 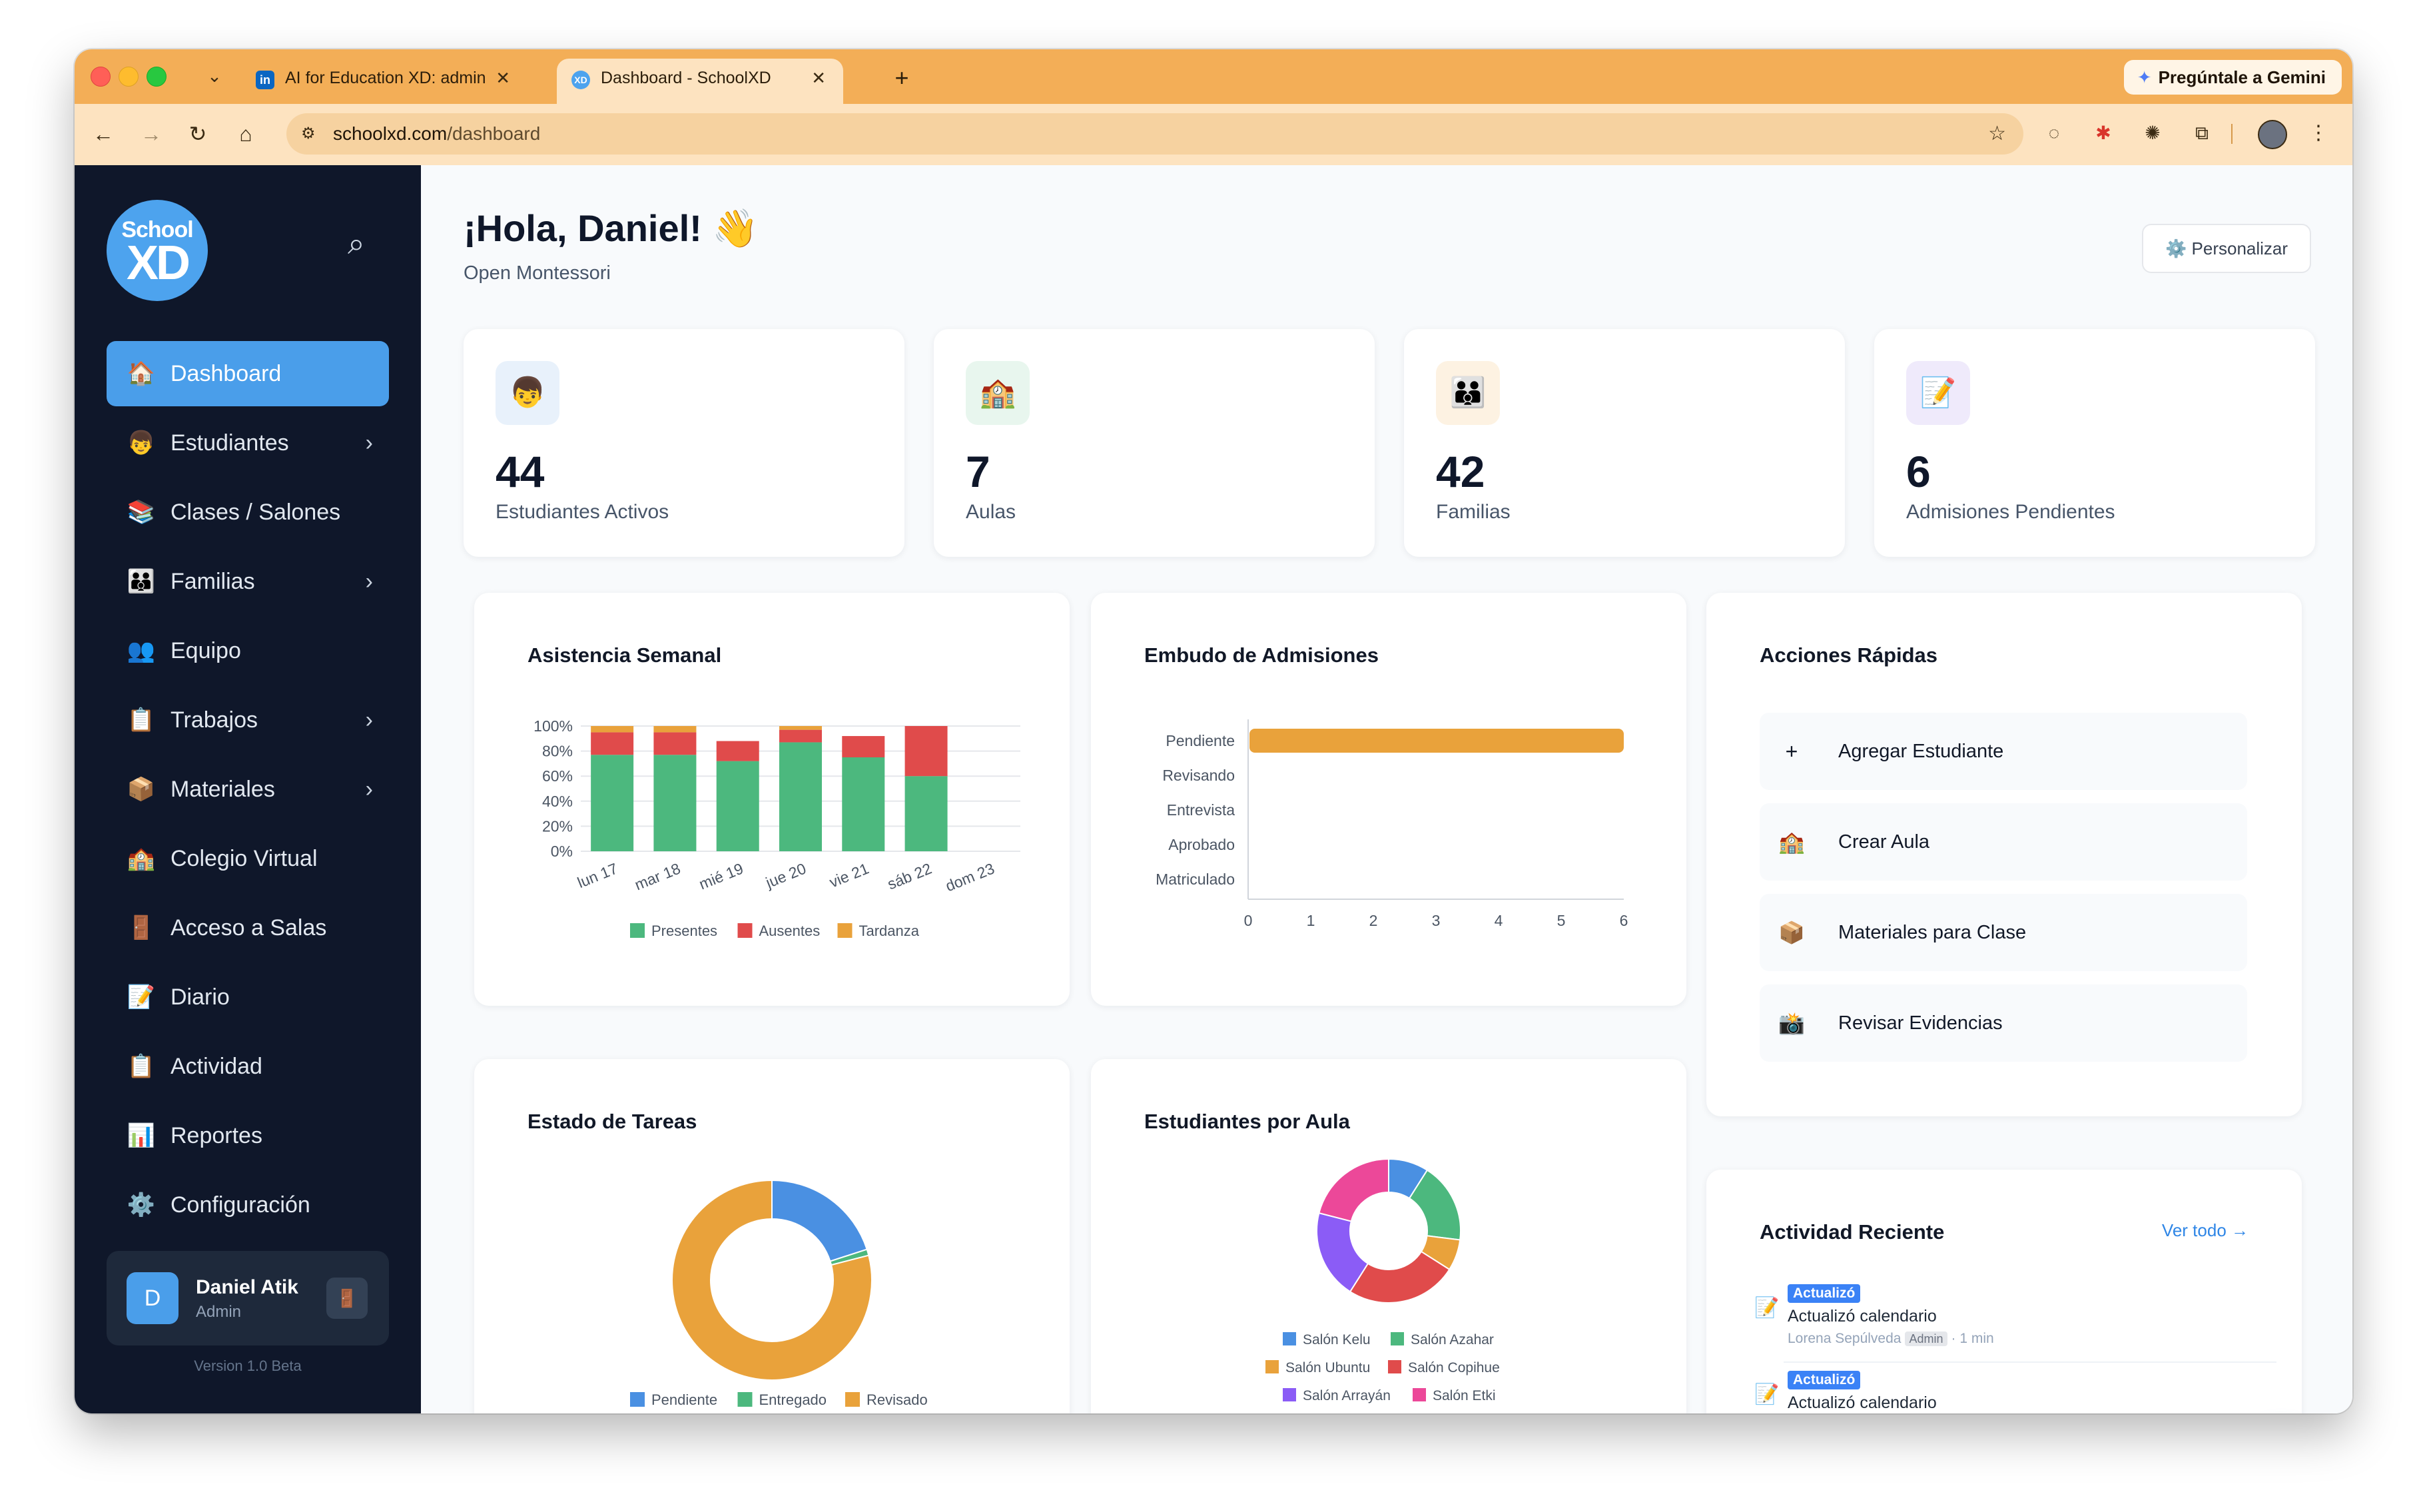 What do you see at coordinates (1849, 655) in the screenshot?
I see `panel-title: Acciones Rápidas` at bounding box center [1849, 655].